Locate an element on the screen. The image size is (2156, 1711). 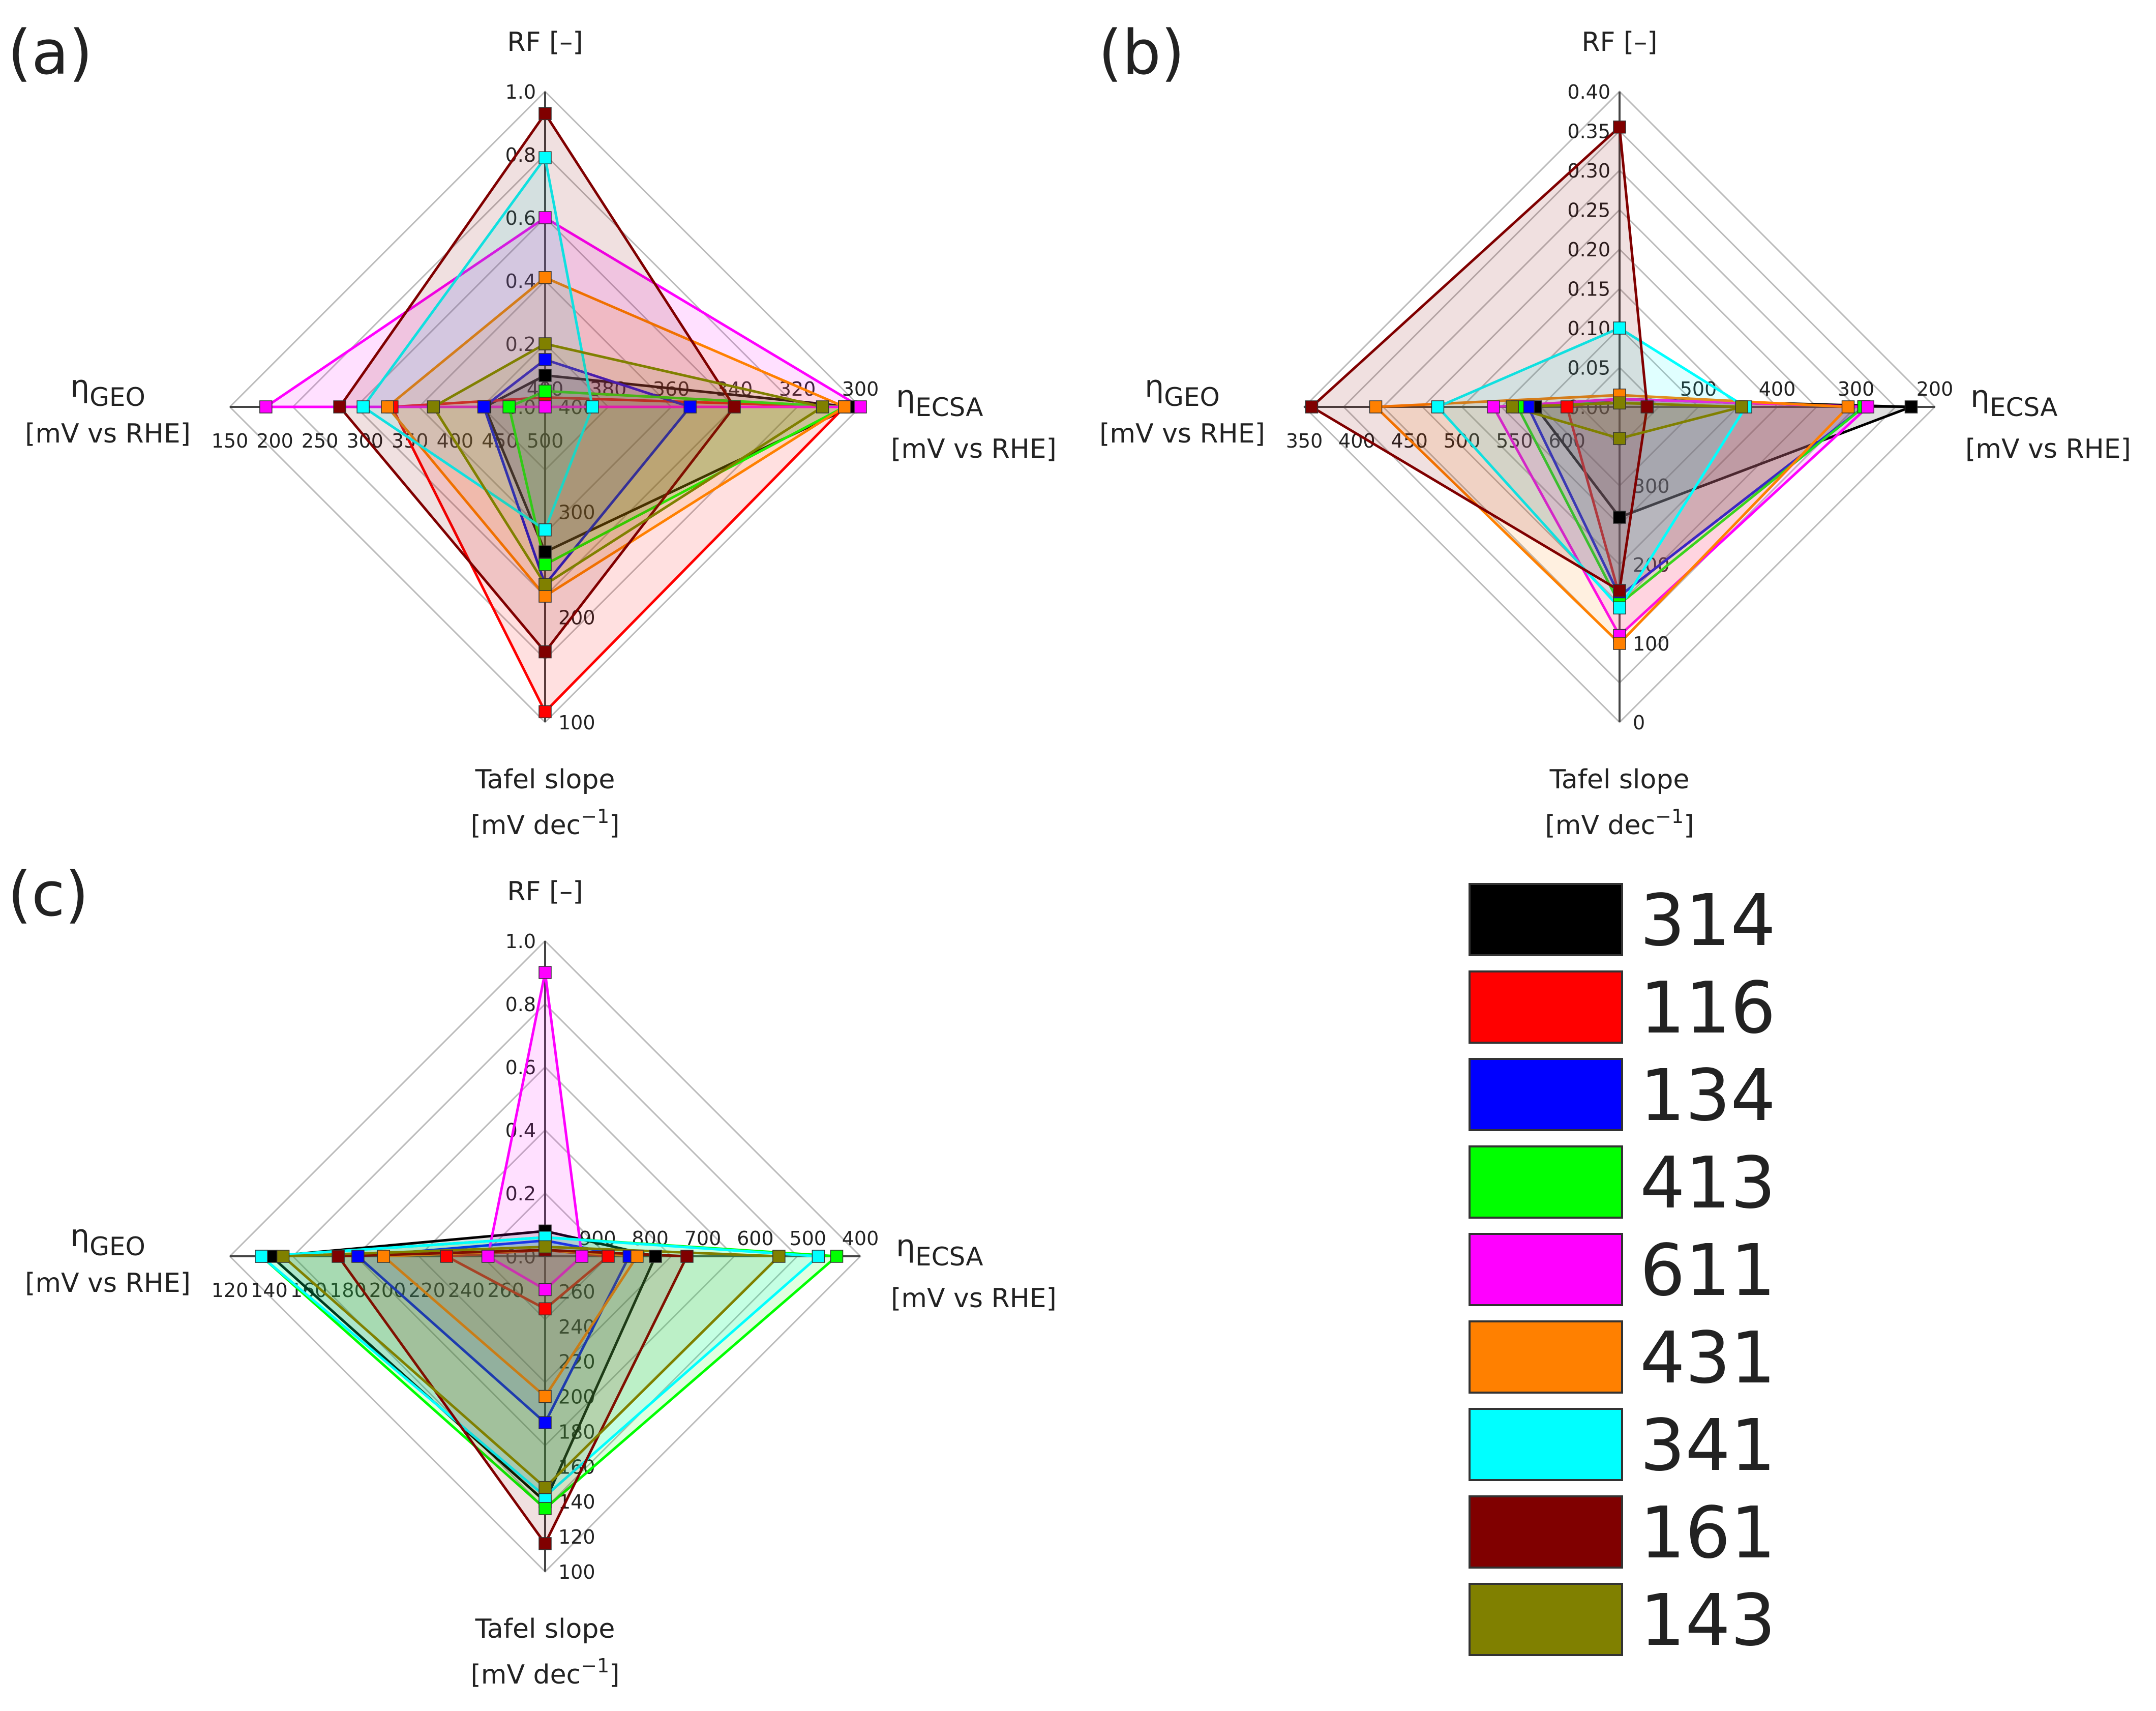
ecsa-axis-sub: ECSA is located at coordinates (949, 1257).